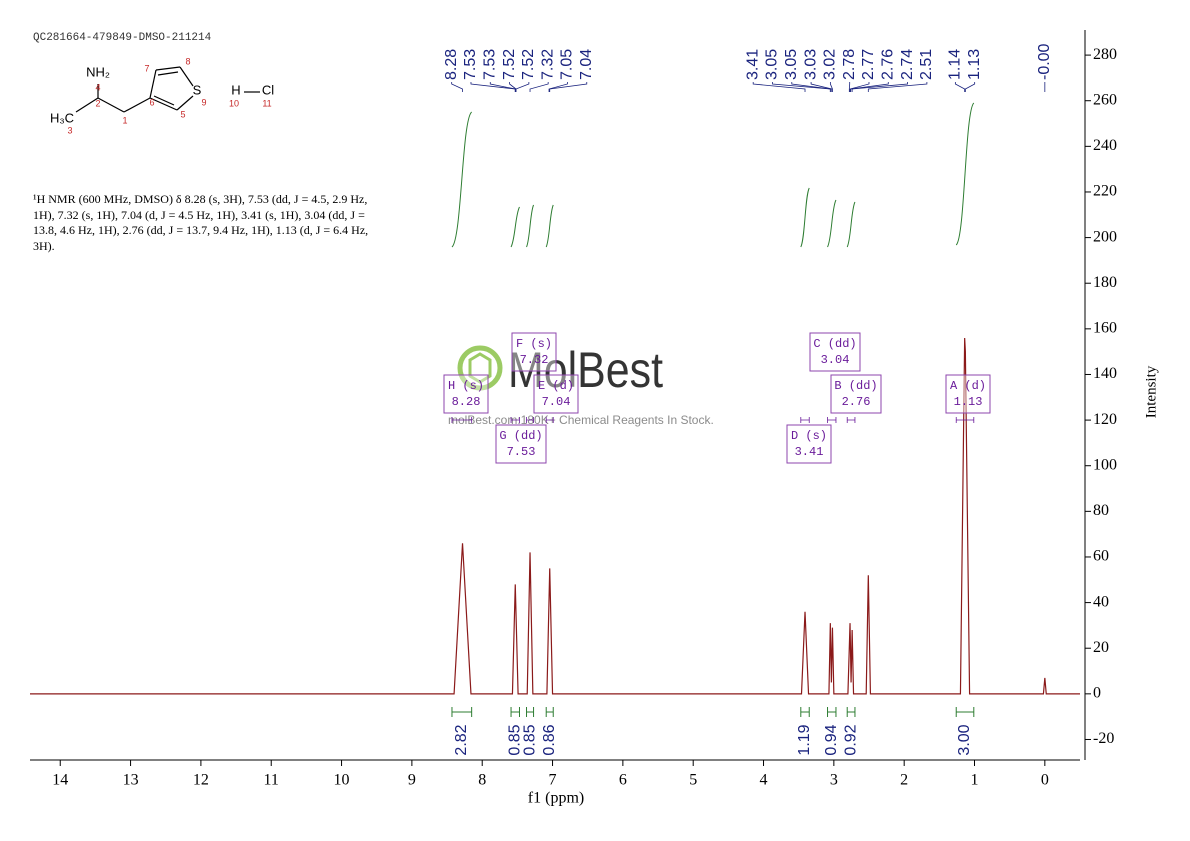 The height and width of the screenshot is (841, 1190). Describe the element at coordinates (482, 780) in the screenshot. I see `x-tick-label: 8` at that location.